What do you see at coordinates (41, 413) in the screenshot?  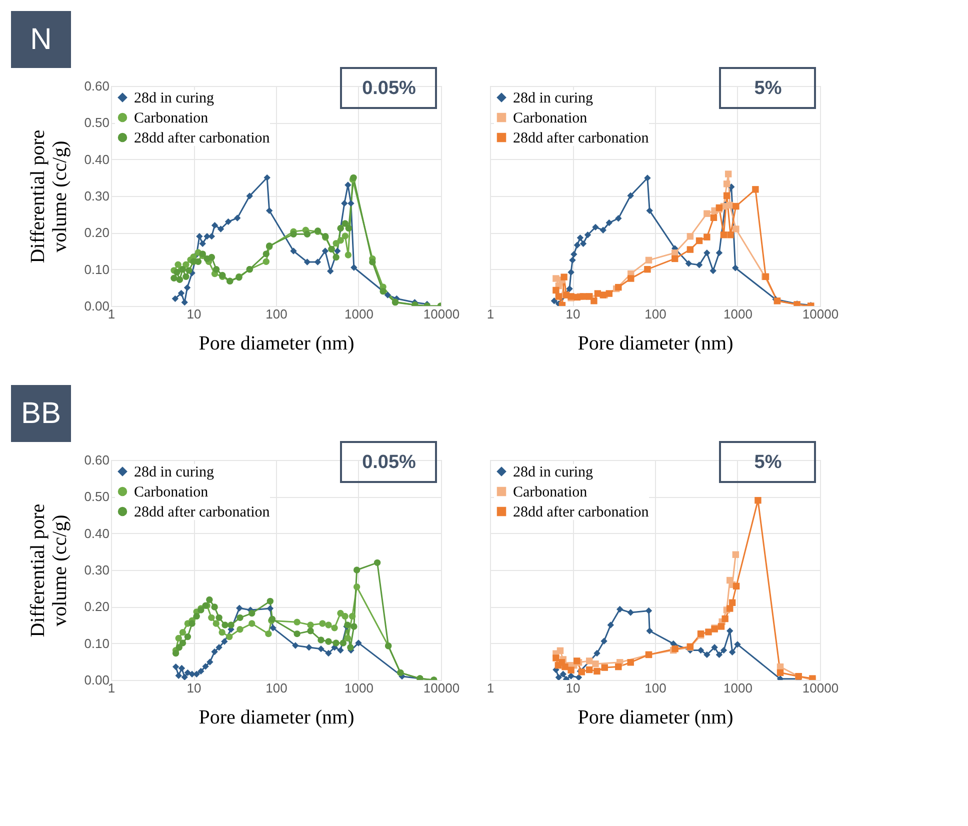 I see `text: BB` at bounding box center [41, 413].